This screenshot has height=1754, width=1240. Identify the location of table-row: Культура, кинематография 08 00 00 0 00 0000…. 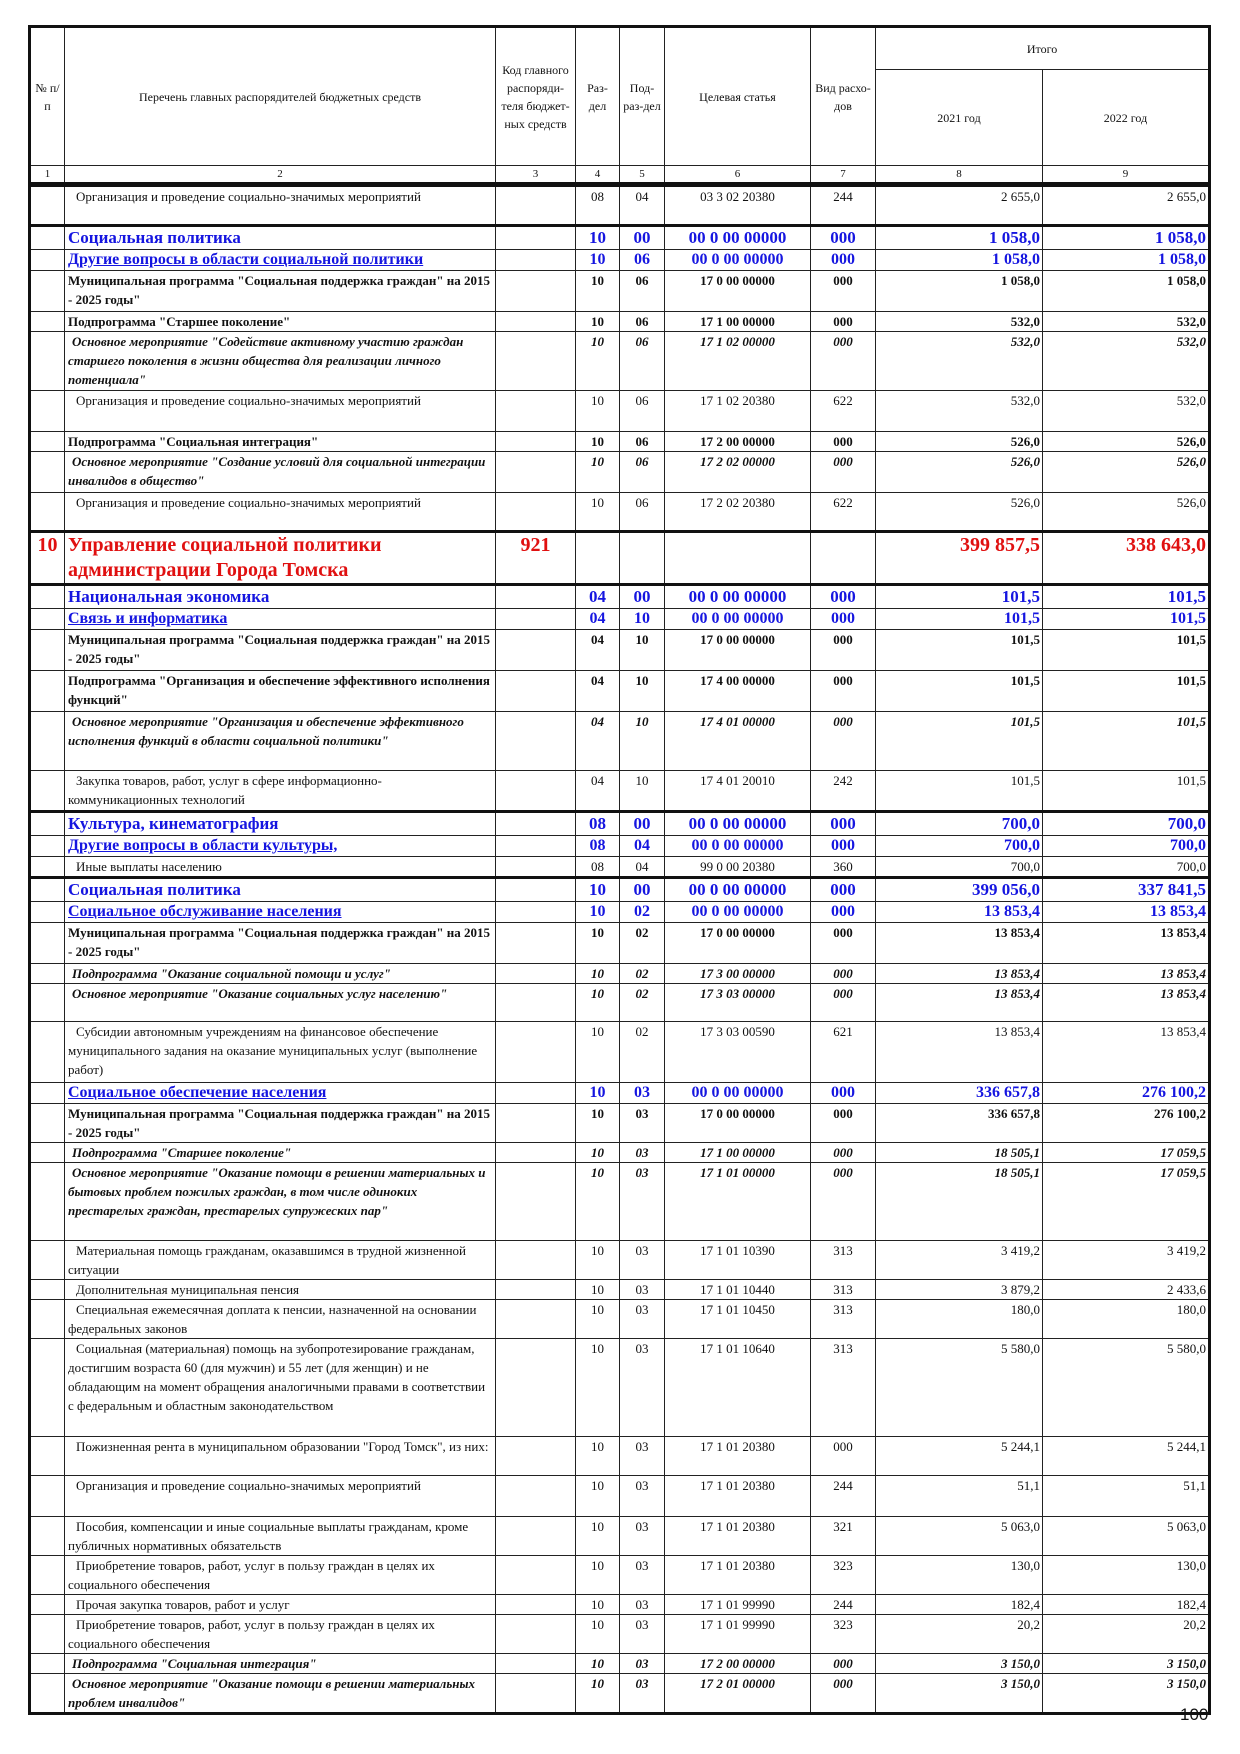
(619, 823).